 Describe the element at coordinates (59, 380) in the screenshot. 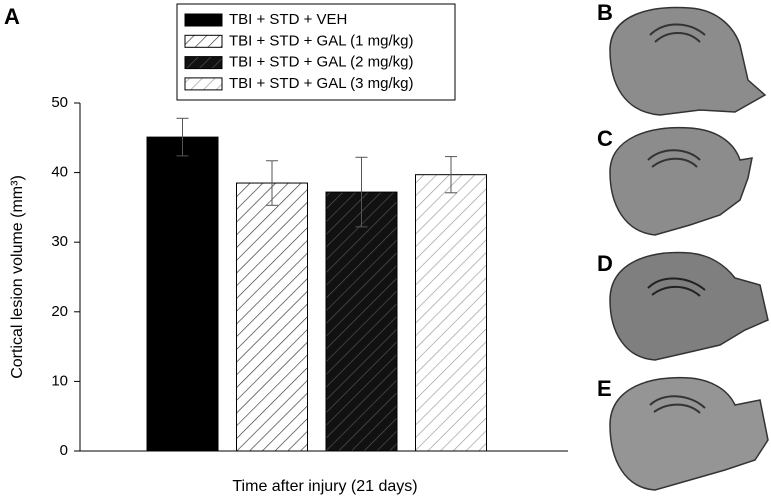

I see `y-tick-label: 10` at that location.